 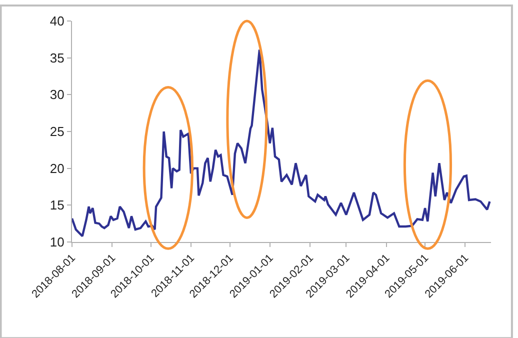 I want to click on y-tick-label: 25, so click(x=57, y=132).